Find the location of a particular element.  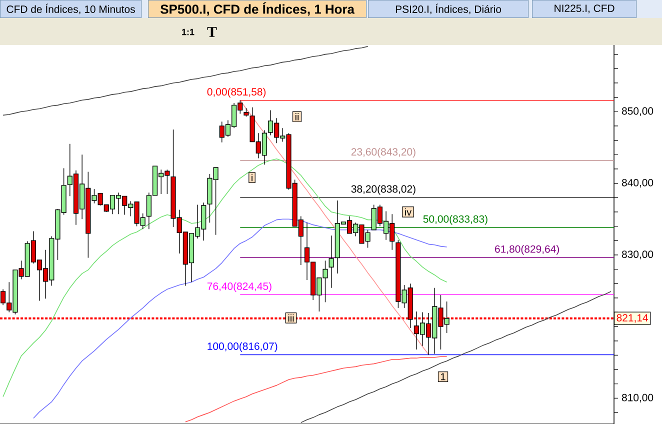

y-tick-label: 850,00 is located at coordinates (638, 111).